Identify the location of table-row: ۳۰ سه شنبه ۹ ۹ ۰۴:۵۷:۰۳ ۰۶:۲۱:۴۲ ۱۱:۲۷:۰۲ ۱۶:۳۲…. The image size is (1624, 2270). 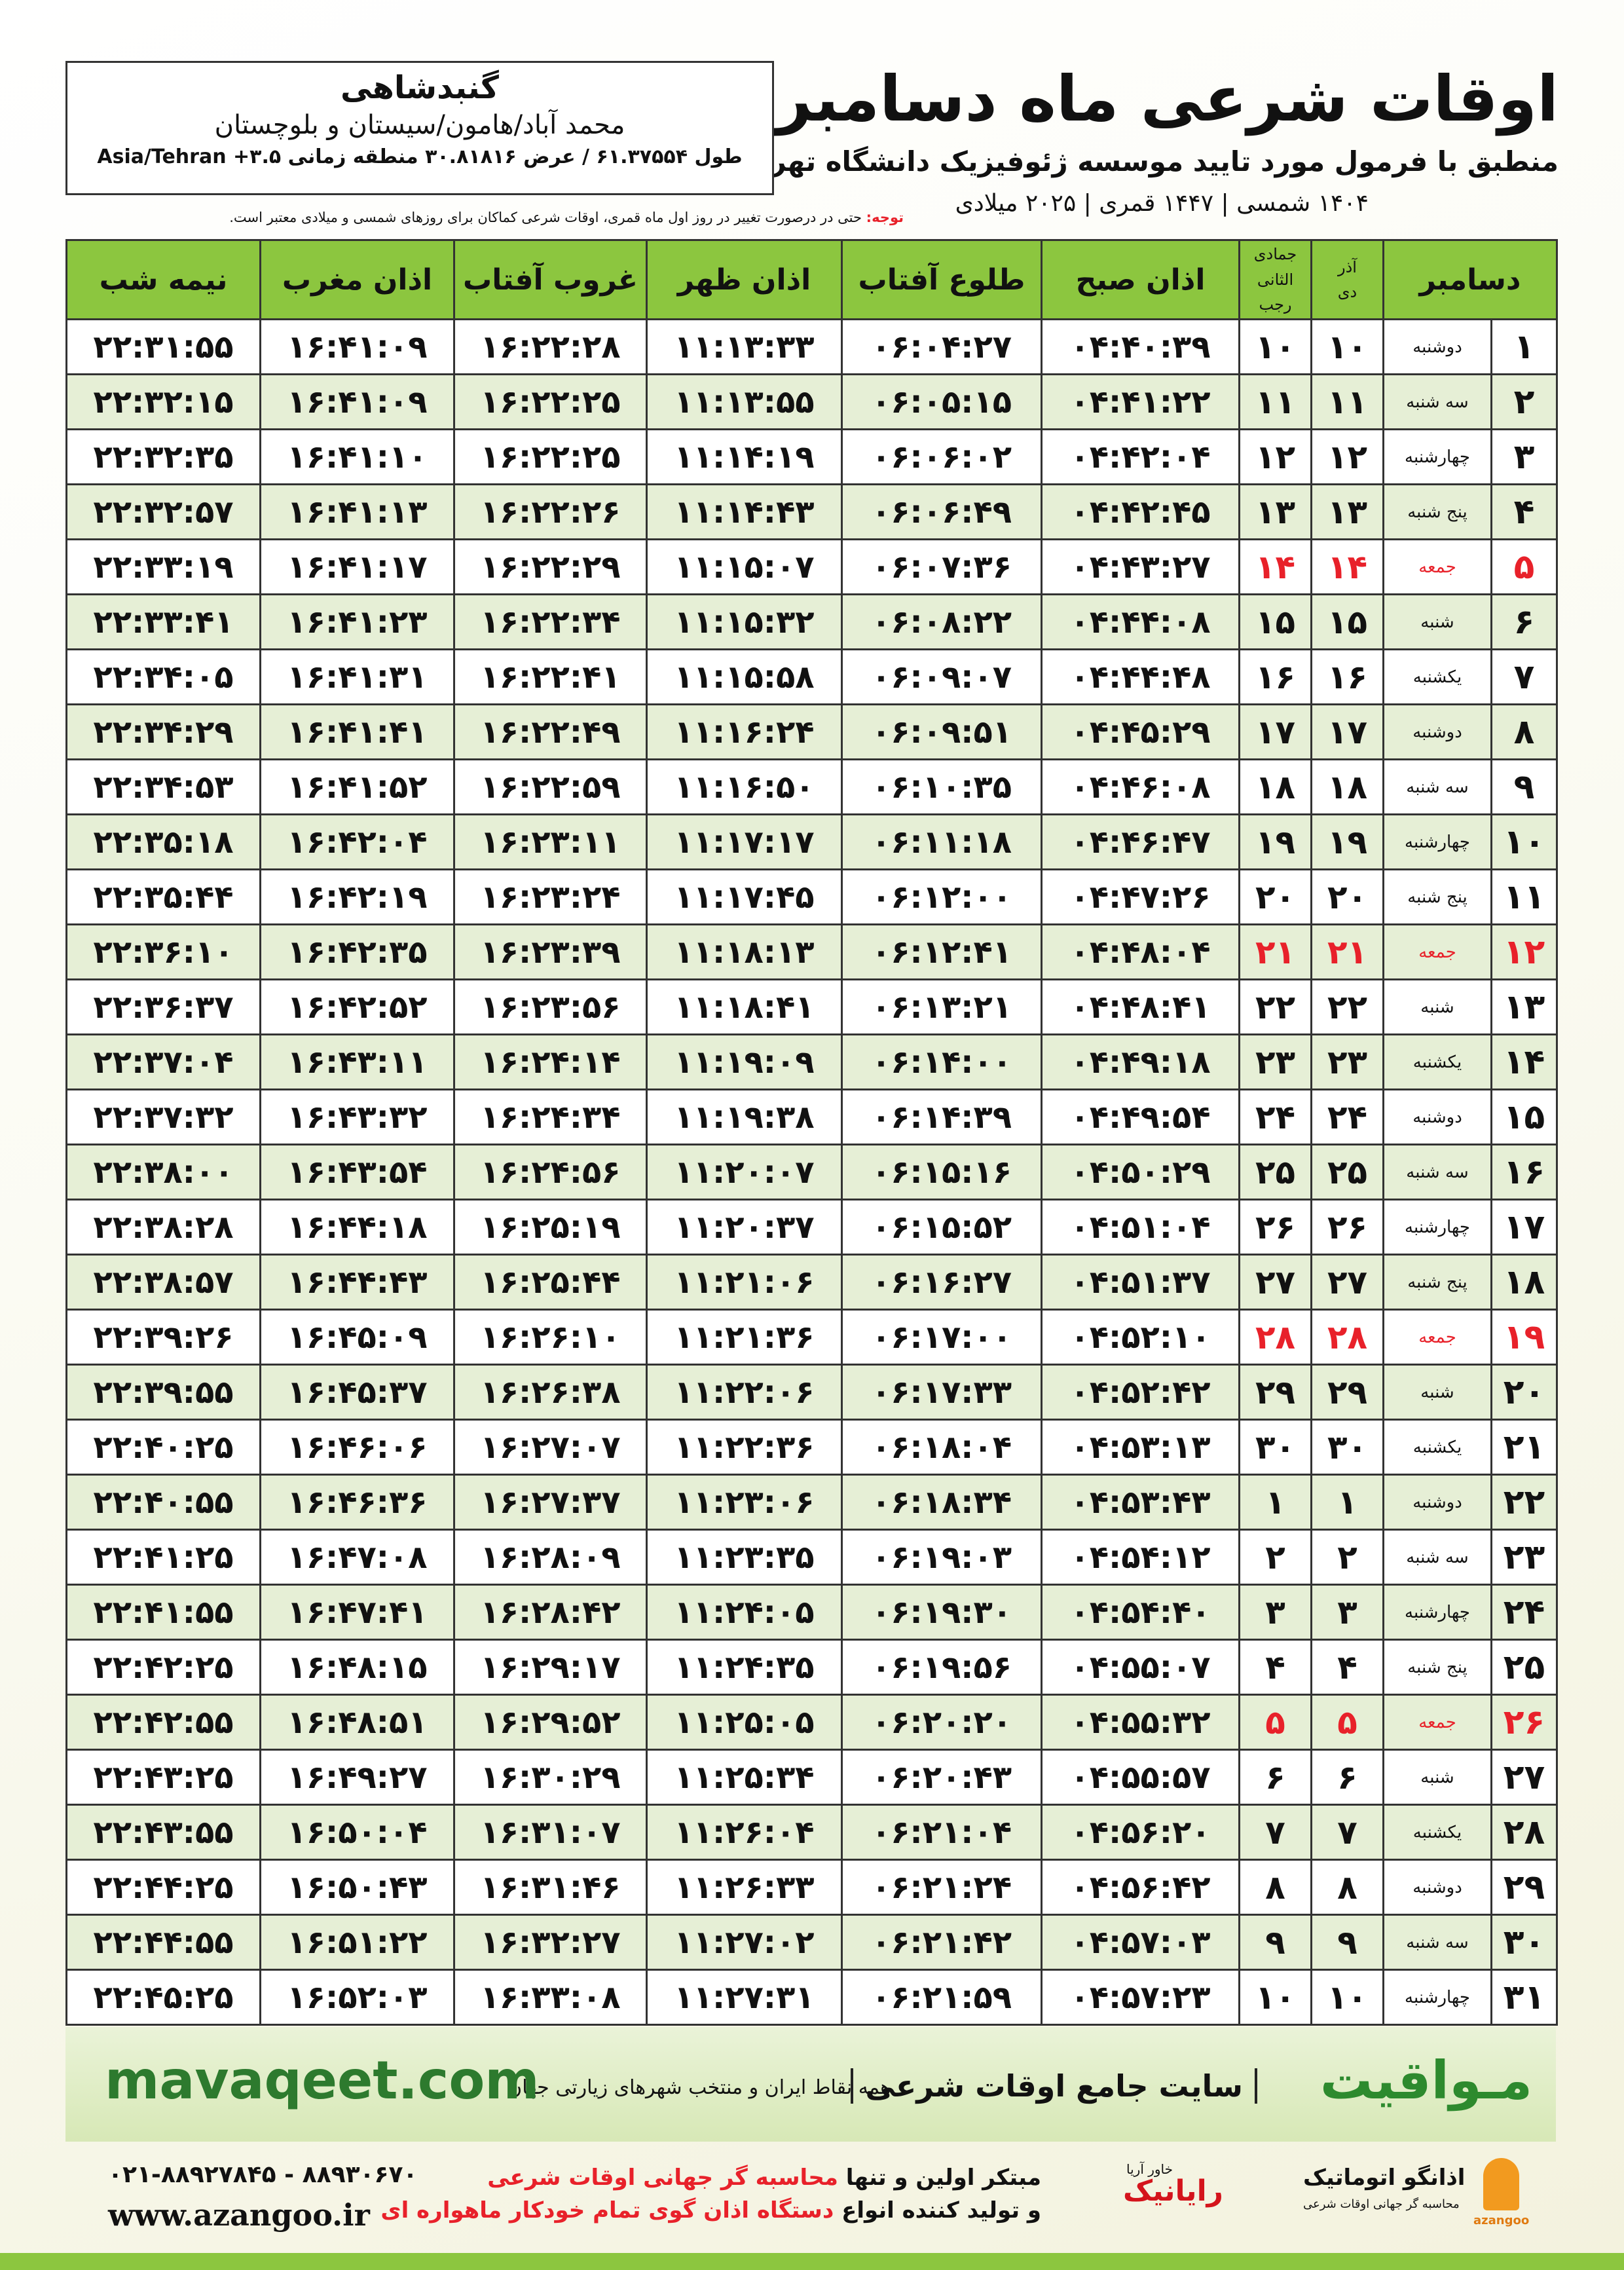
(812, 1942).